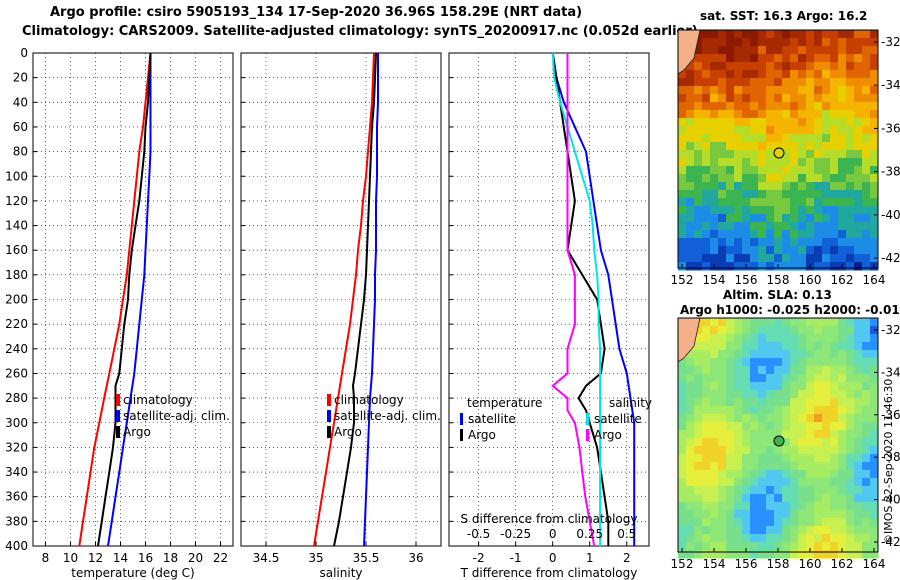 This screenshot has height=580, width=900. I want to click on legend-label: satellite, so click(492, 419).